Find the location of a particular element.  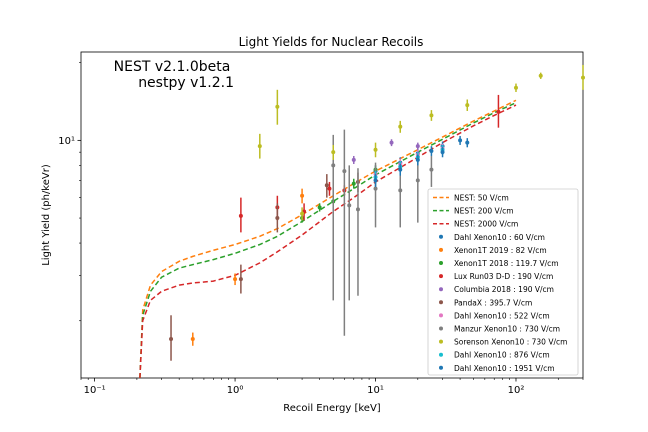

y-axis-ticks: 10¹ is located at coordinates (69, 192).